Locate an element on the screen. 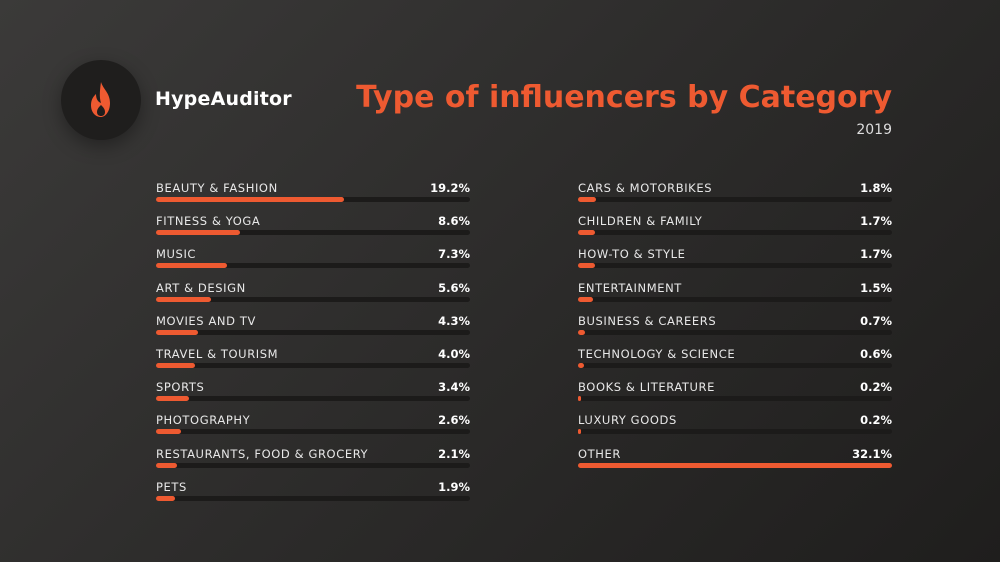  bar-row: FITNESS & YOGA 8.6% is located at coordinates (313, 229).